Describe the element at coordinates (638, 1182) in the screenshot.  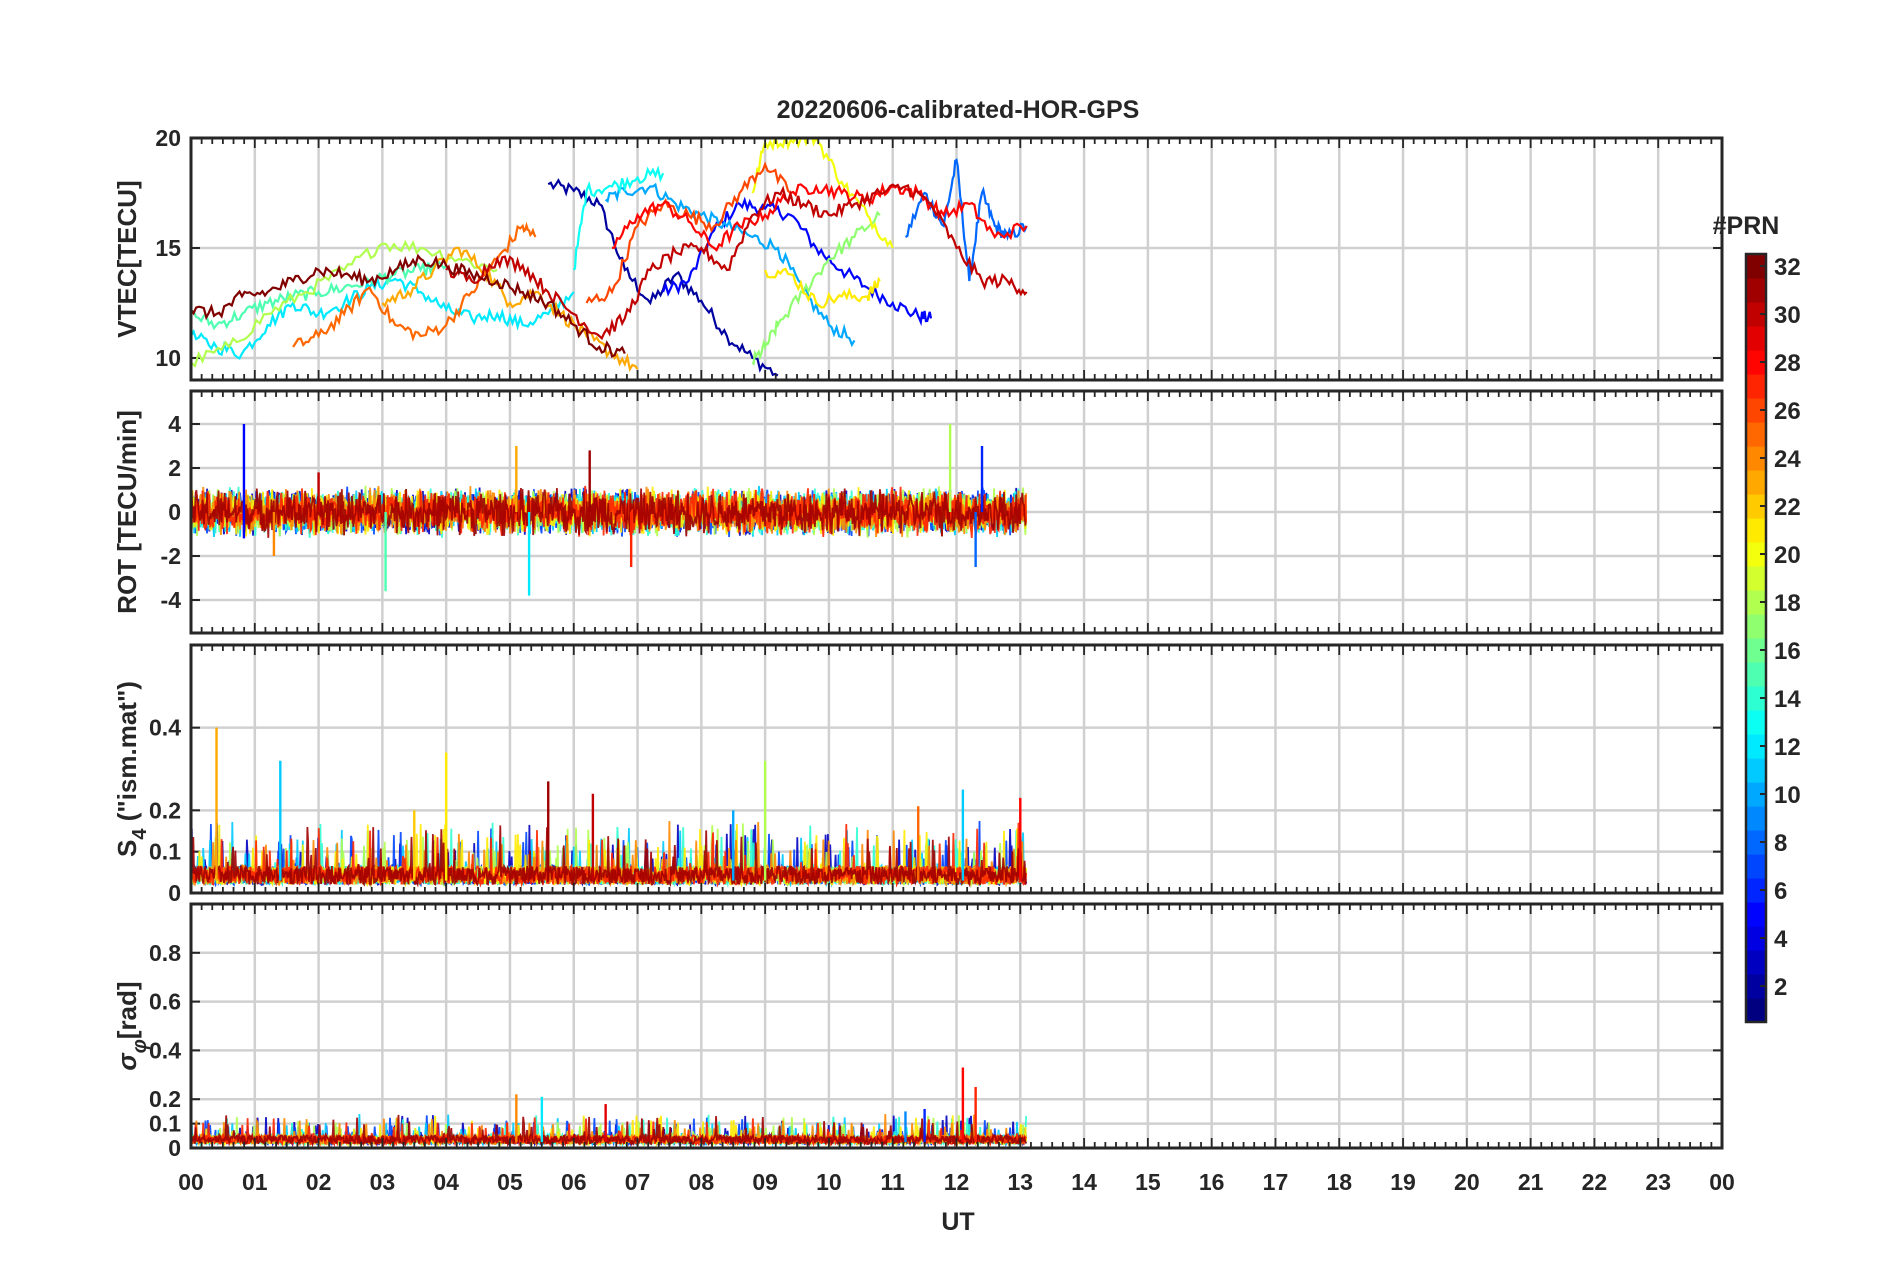
I see `x-tick-label: 07` at that location.